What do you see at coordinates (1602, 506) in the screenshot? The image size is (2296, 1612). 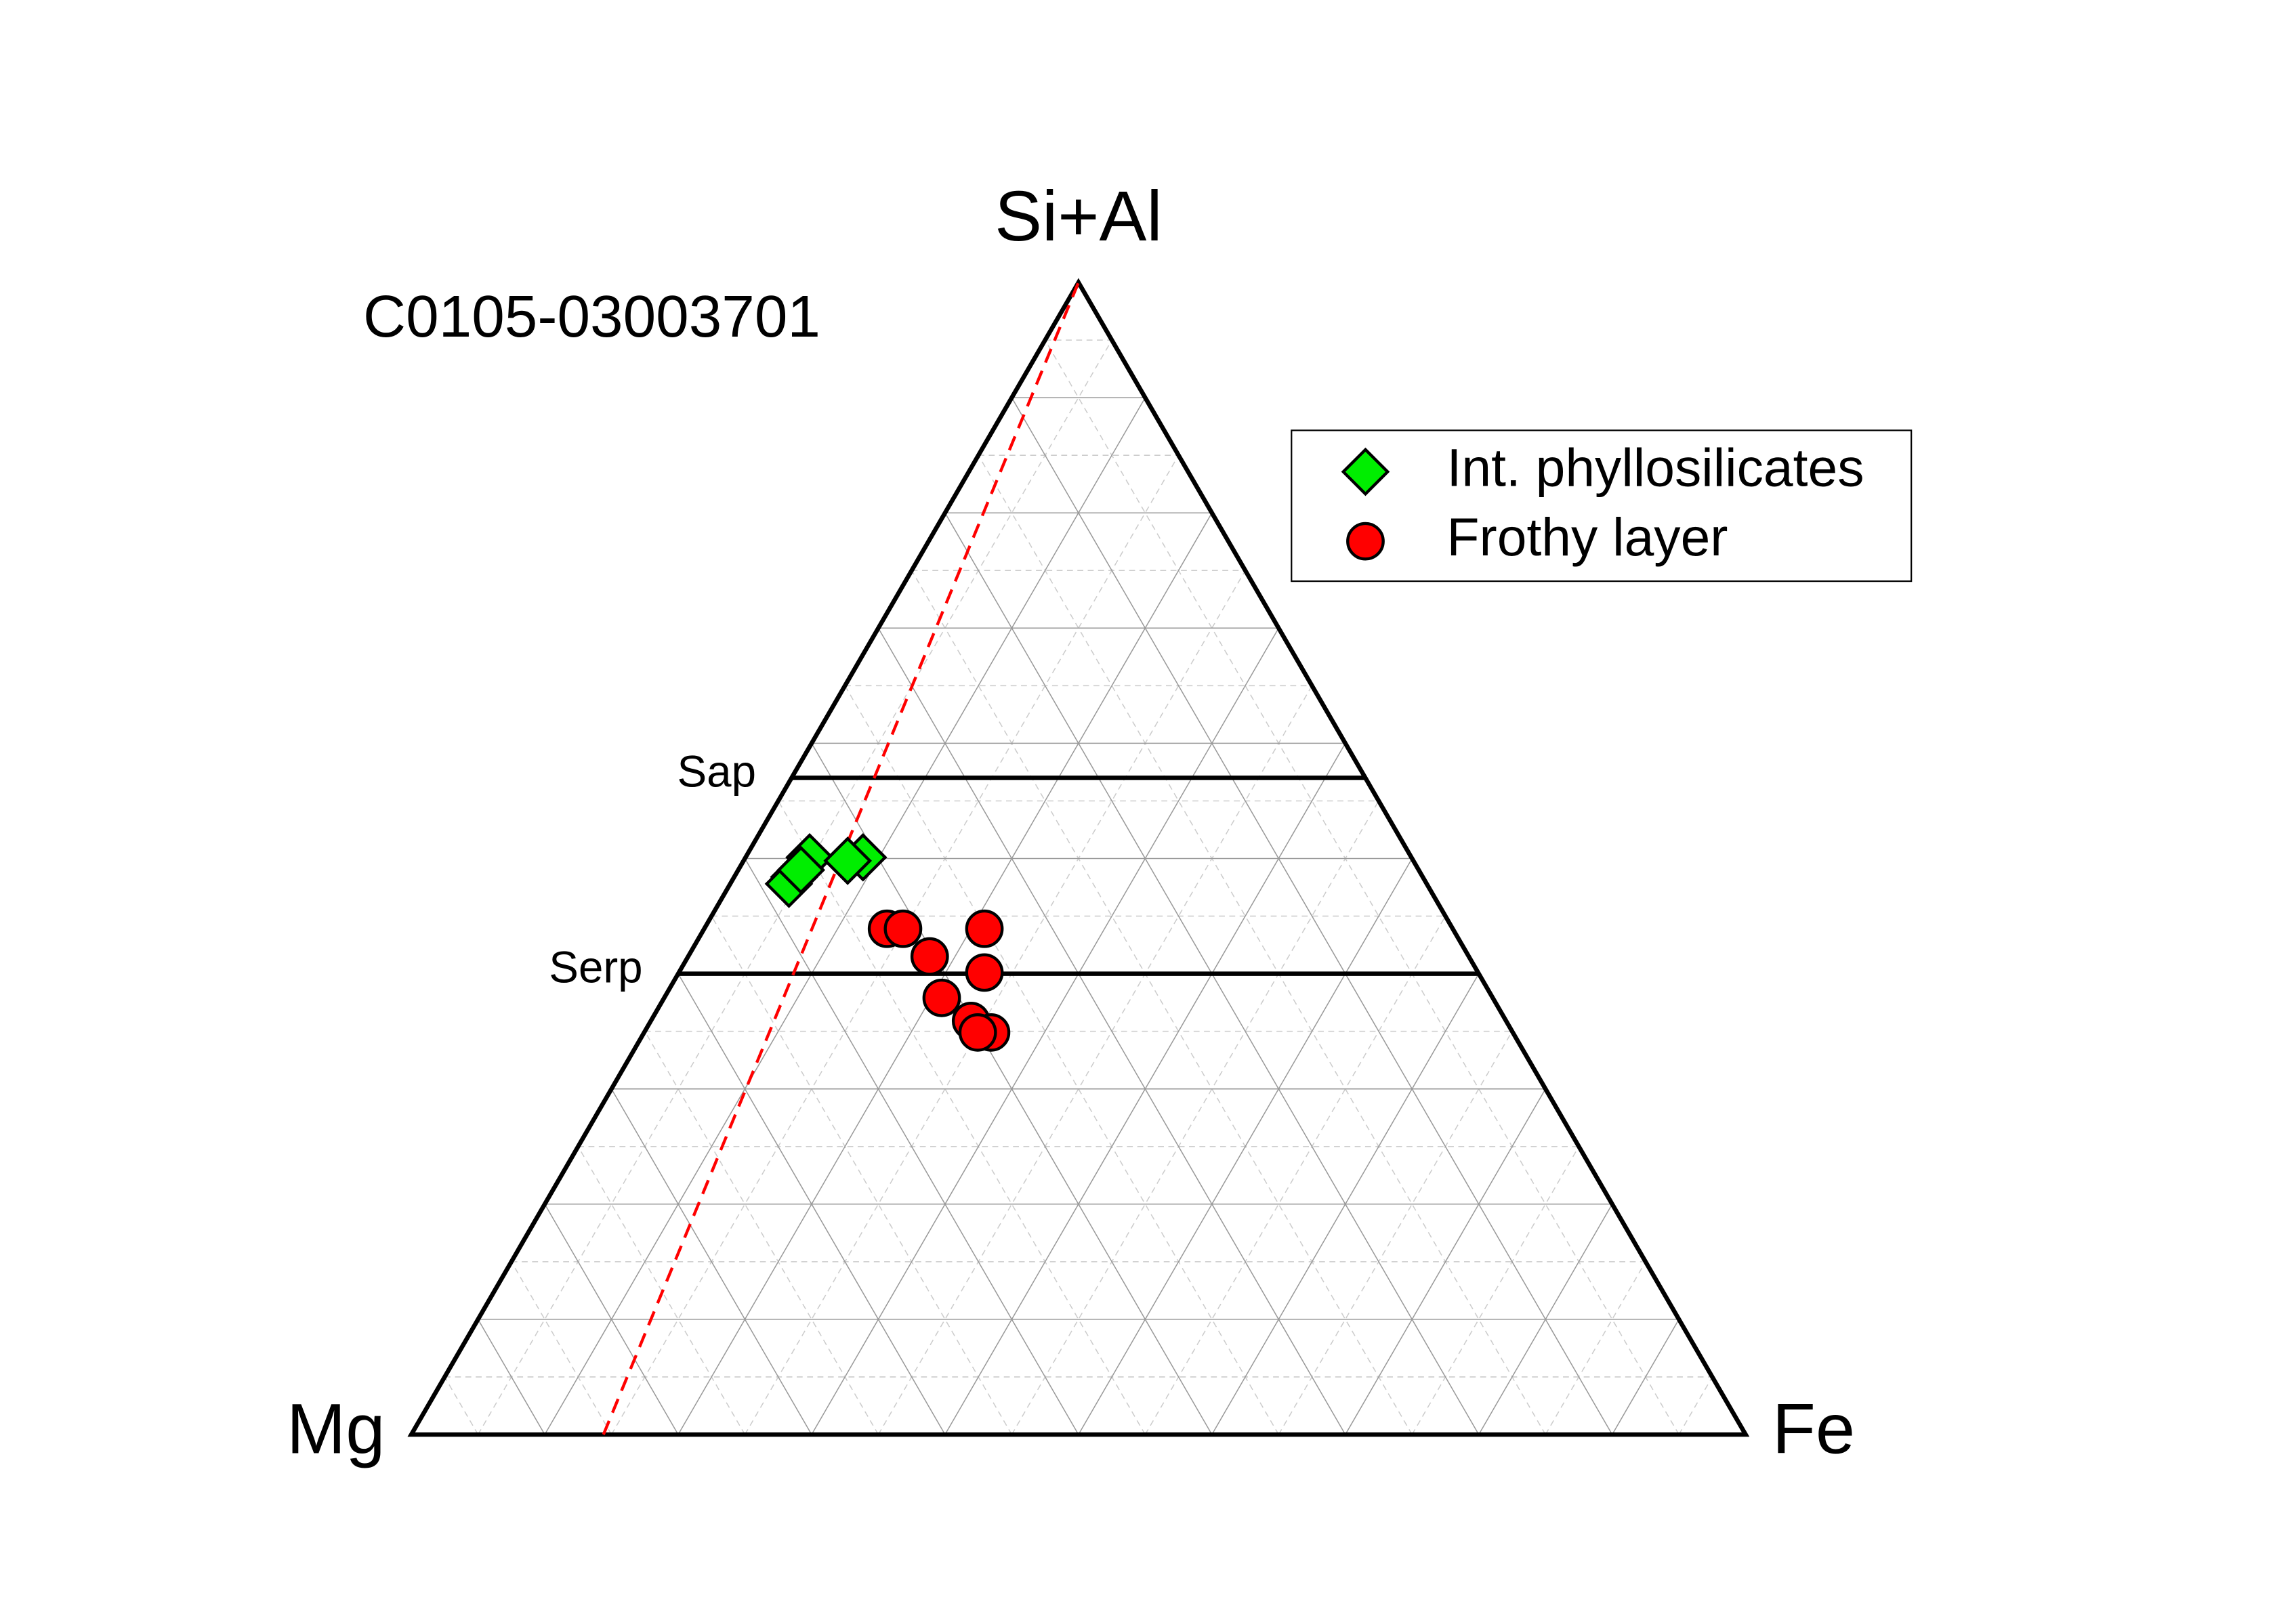 I see `legend-box` at bounding box center [1602, 506].